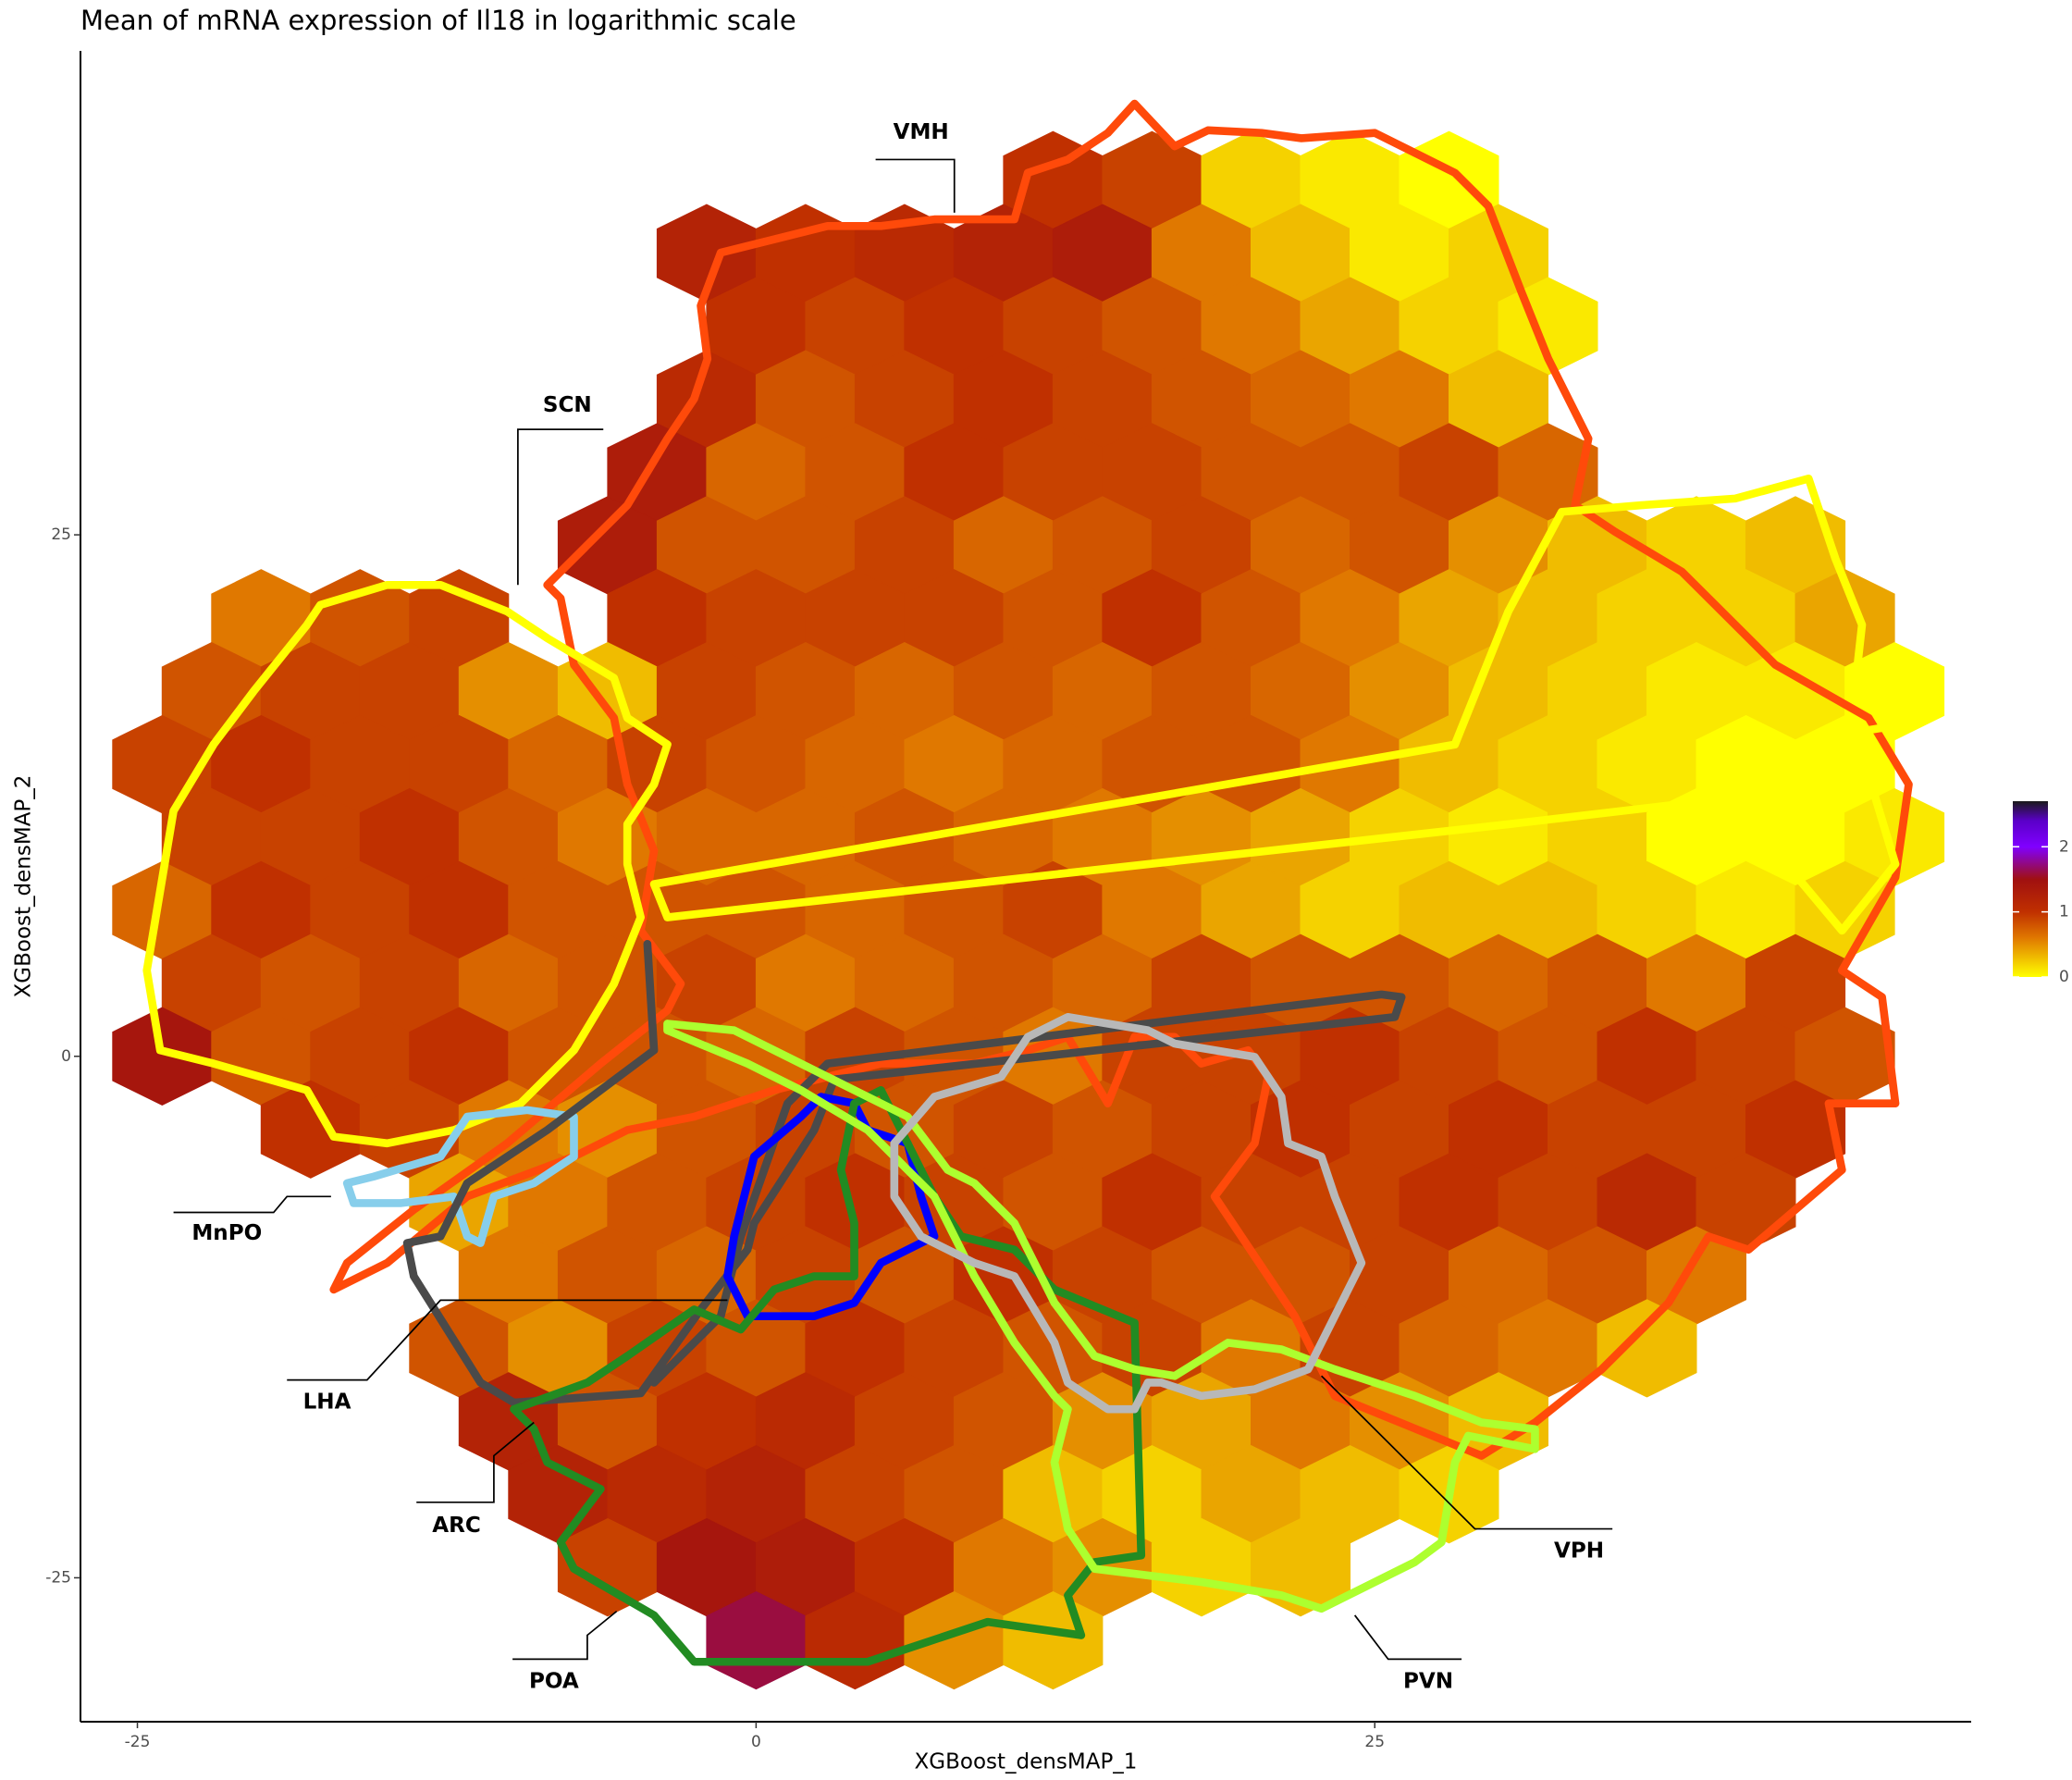 The width and height of the screenshot is (2072, 1780). Describe the element at coordinates (457, 1526) in the screenshot. I see `region-label: ARC` at that location.